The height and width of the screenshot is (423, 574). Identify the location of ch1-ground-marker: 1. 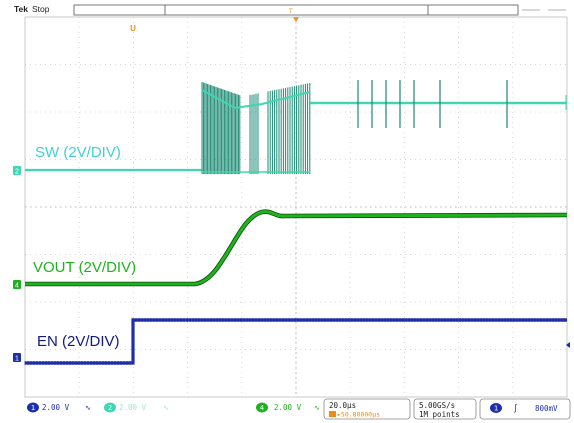
(17, 358).